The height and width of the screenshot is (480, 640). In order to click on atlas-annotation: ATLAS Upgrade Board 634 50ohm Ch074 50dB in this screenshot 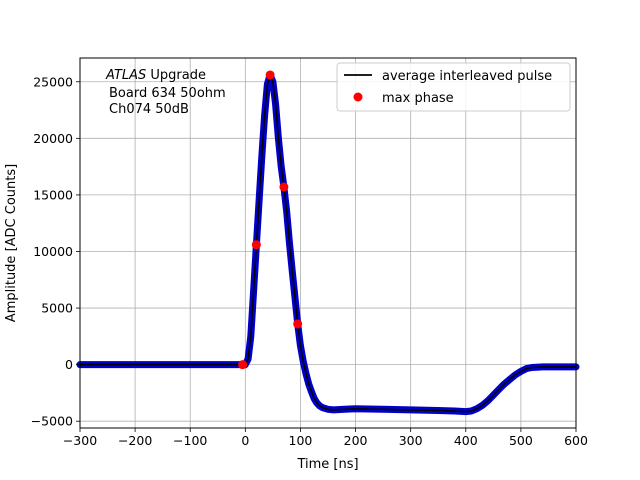, I will do `click(165, 92)`.